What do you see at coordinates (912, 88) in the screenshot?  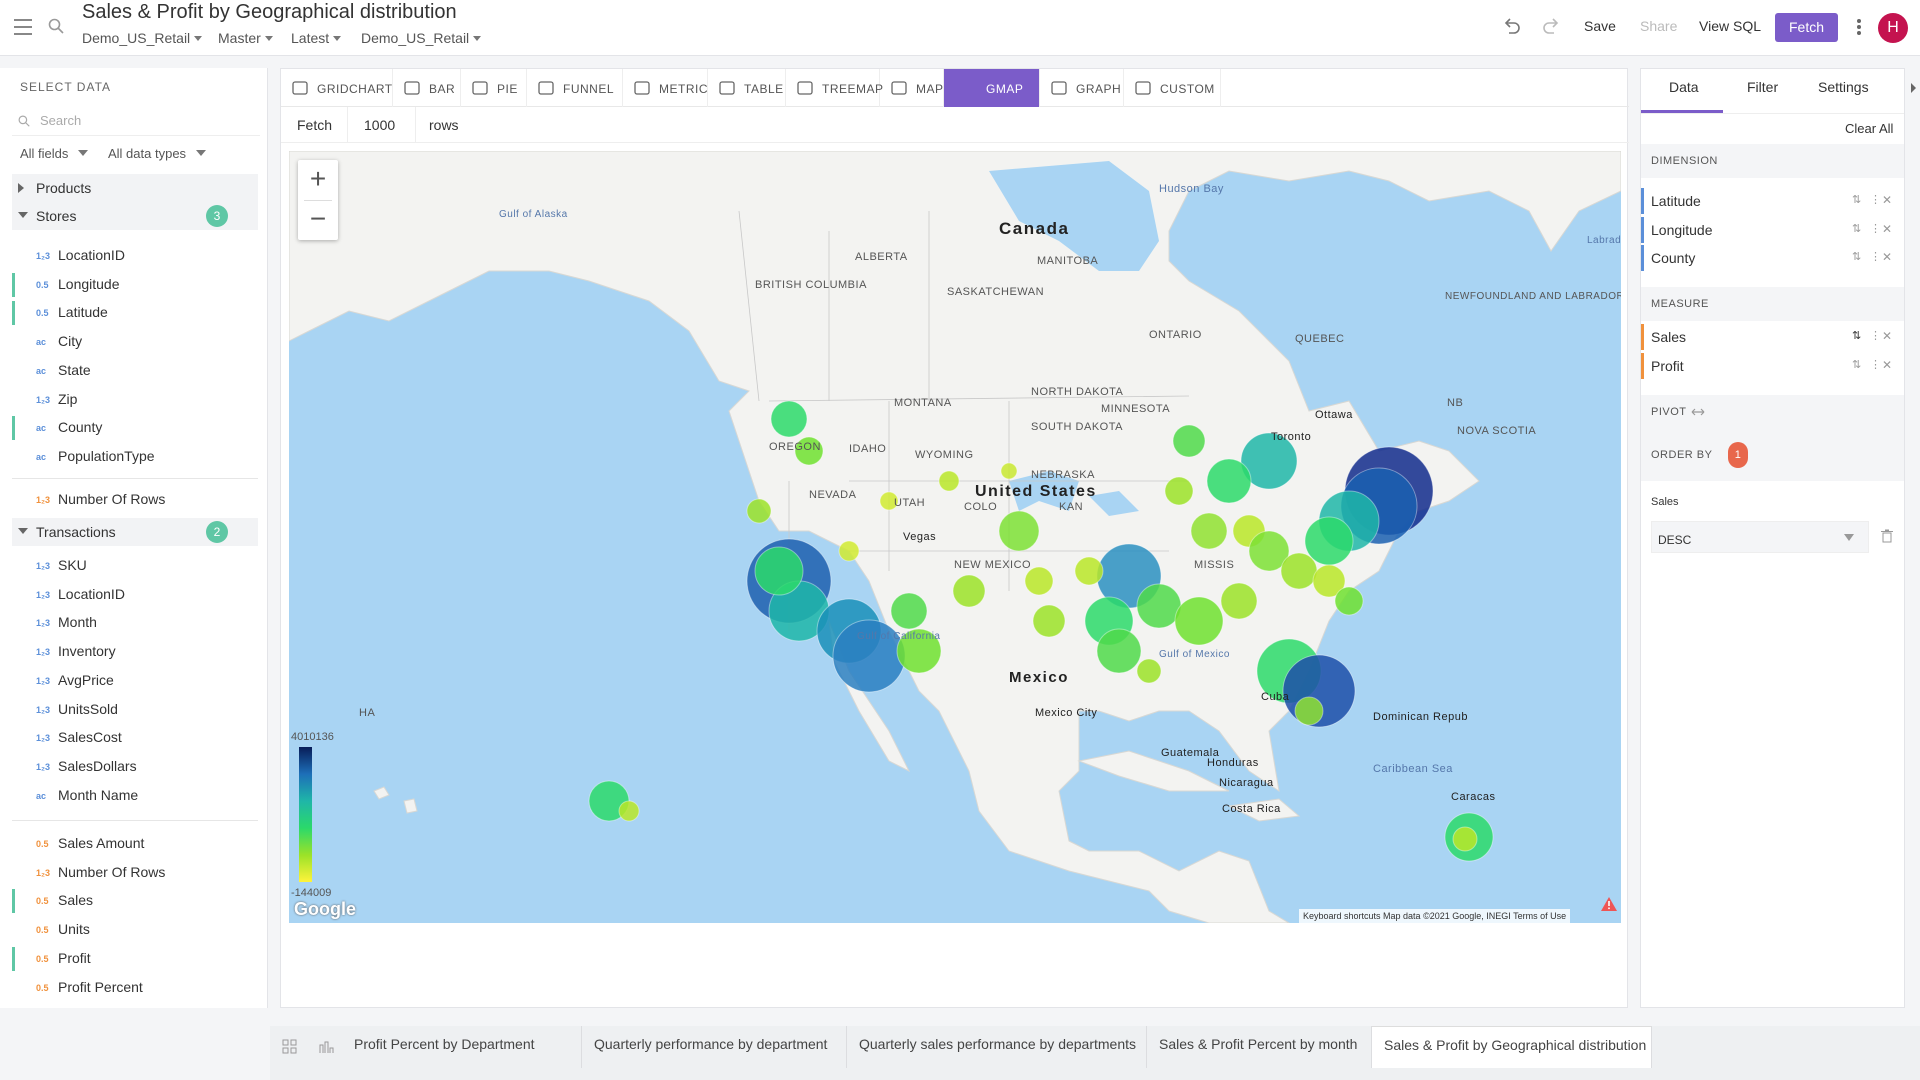 I see `tab-map: MAP` at bounding box center [912, 88].